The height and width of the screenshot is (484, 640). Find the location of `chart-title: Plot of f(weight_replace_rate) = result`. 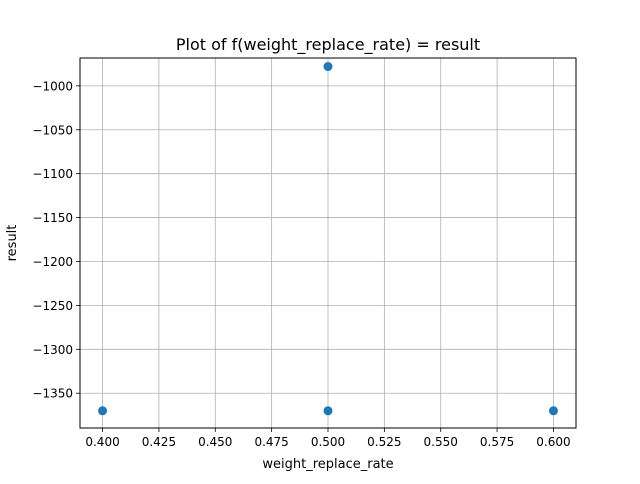

chart-title: Plot of f(weight_replace_rate) = result is located at coordinates (328, 45).